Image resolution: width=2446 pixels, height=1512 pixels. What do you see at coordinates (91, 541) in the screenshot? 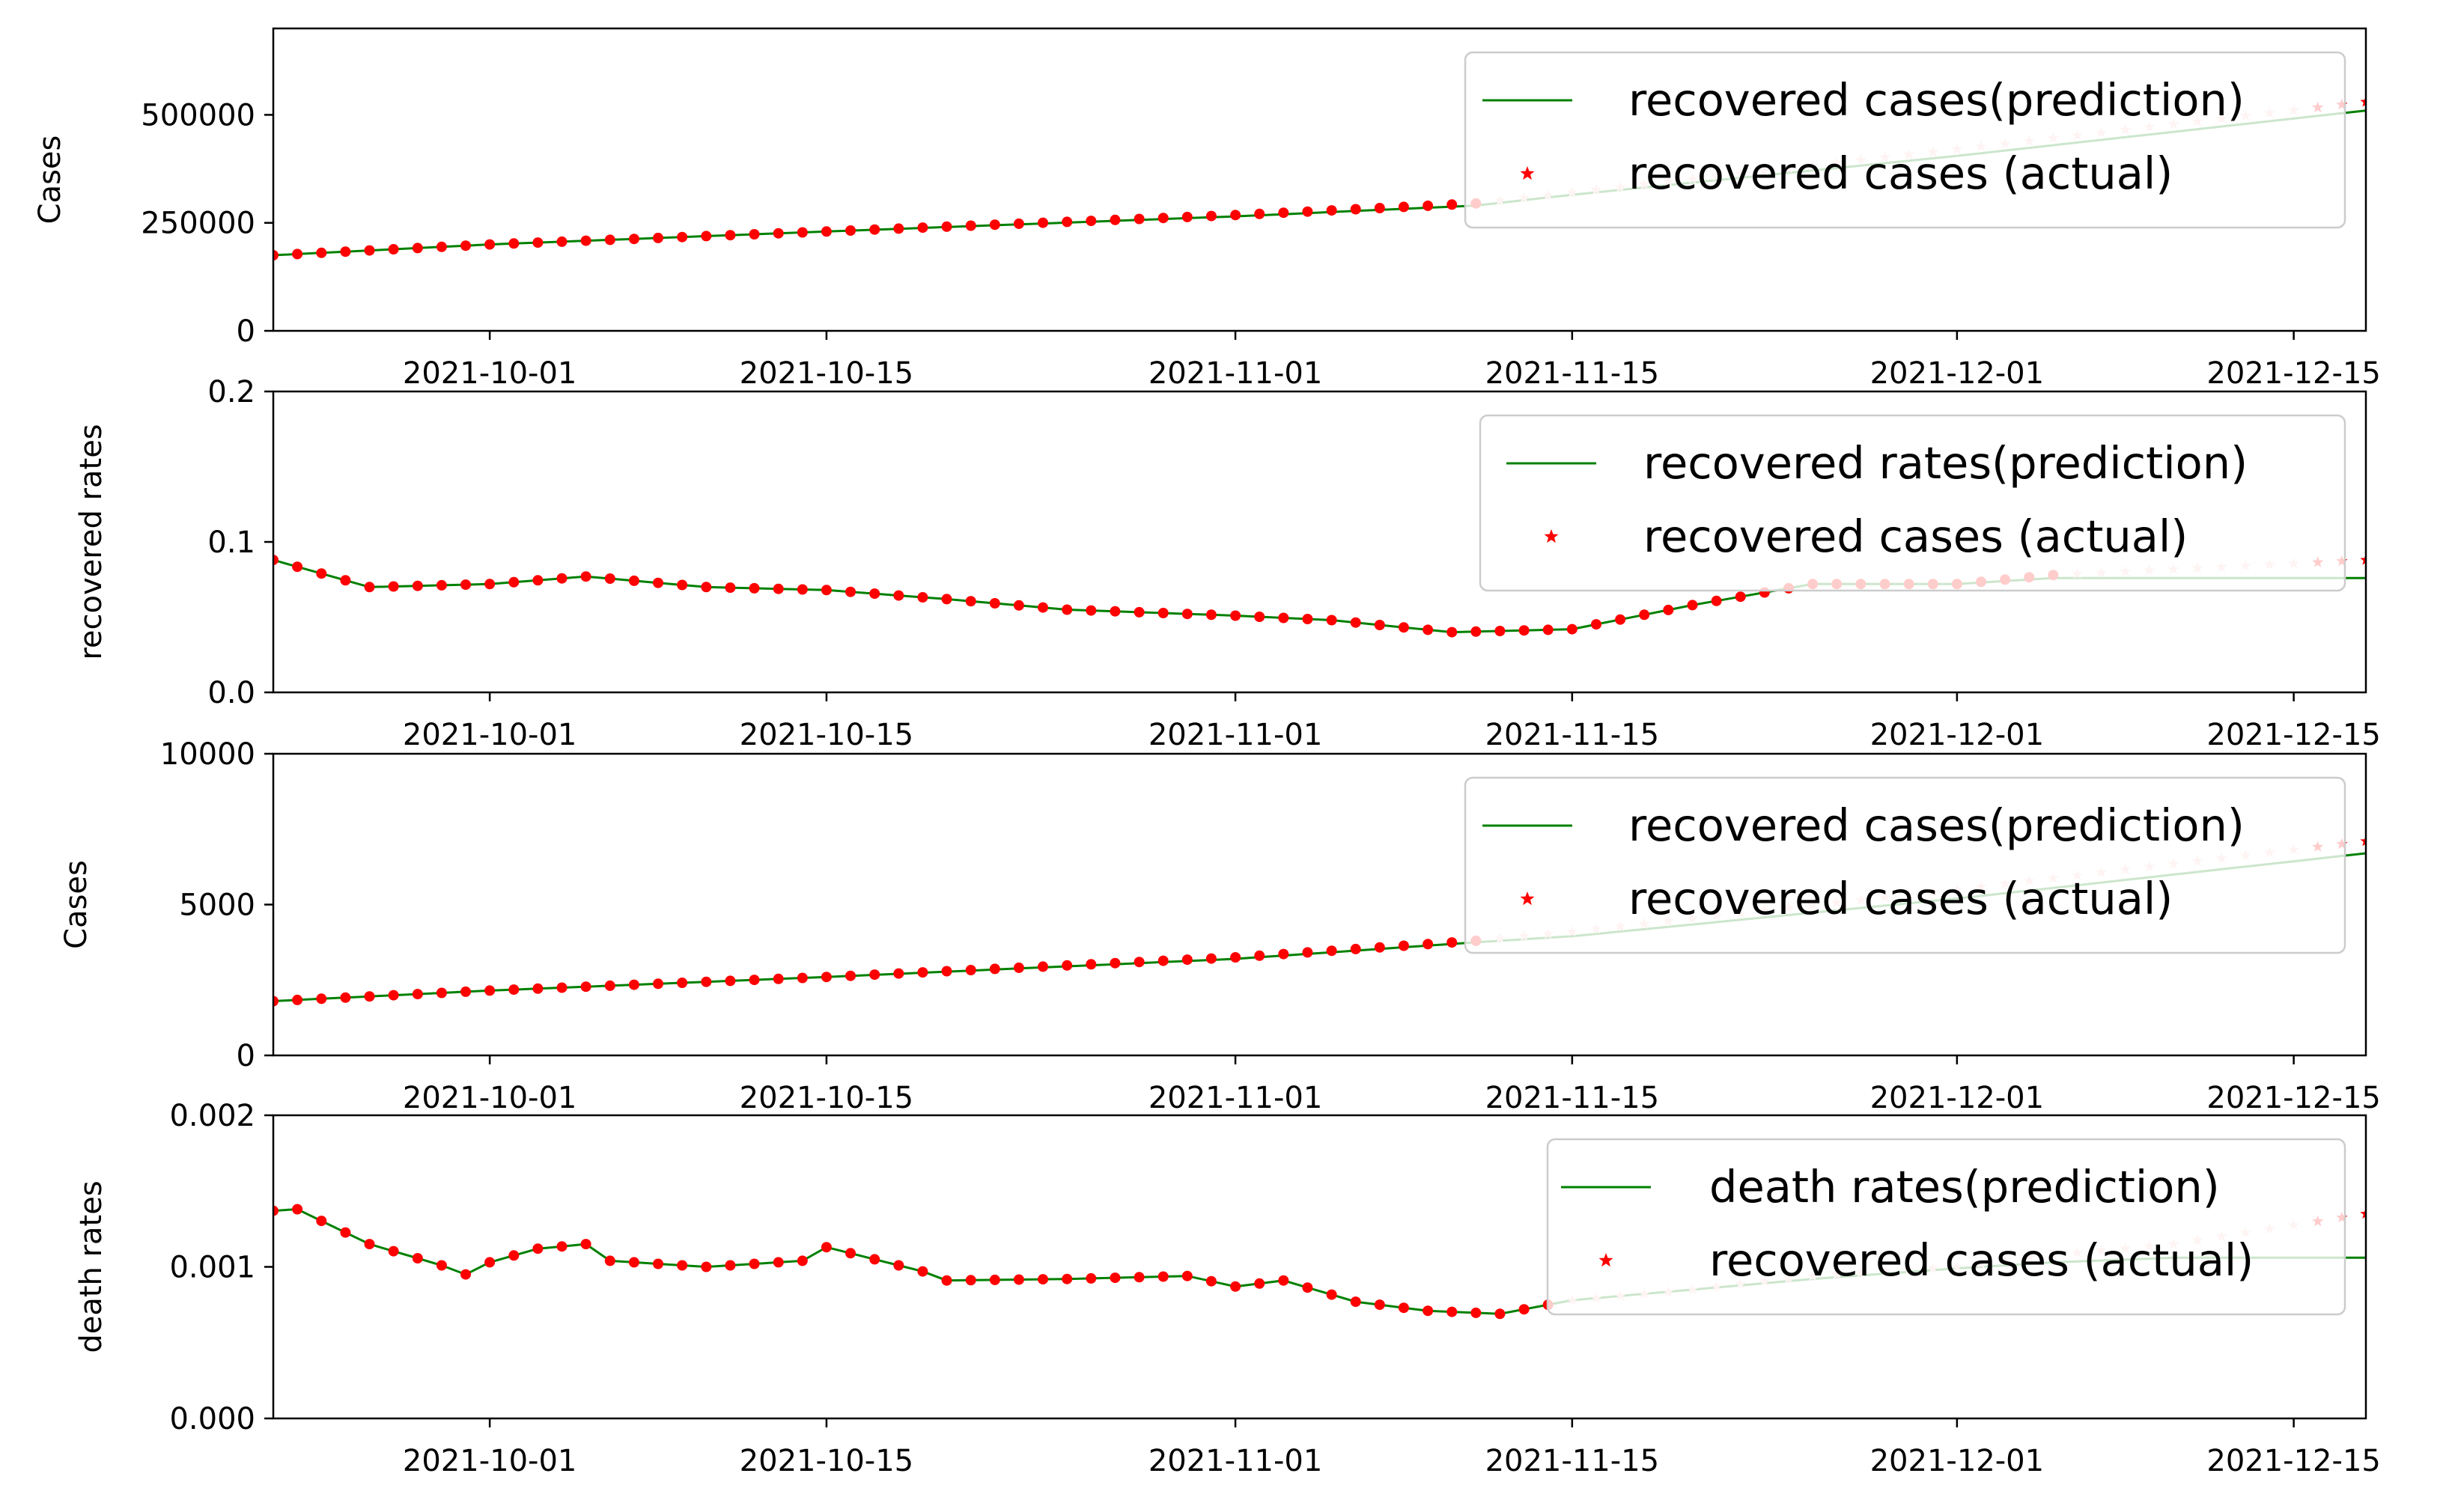
I see `y-axis-label: recovered rates` at bounding box center [91, 541].